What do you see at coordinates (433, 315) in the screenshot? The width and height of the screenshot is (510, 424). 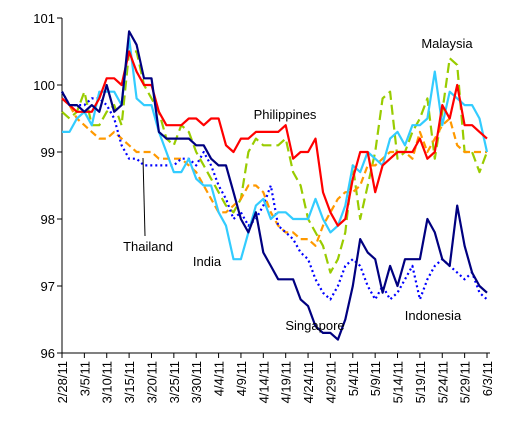 I see `series-label: Indonesia` at bounding box center [433, 315].